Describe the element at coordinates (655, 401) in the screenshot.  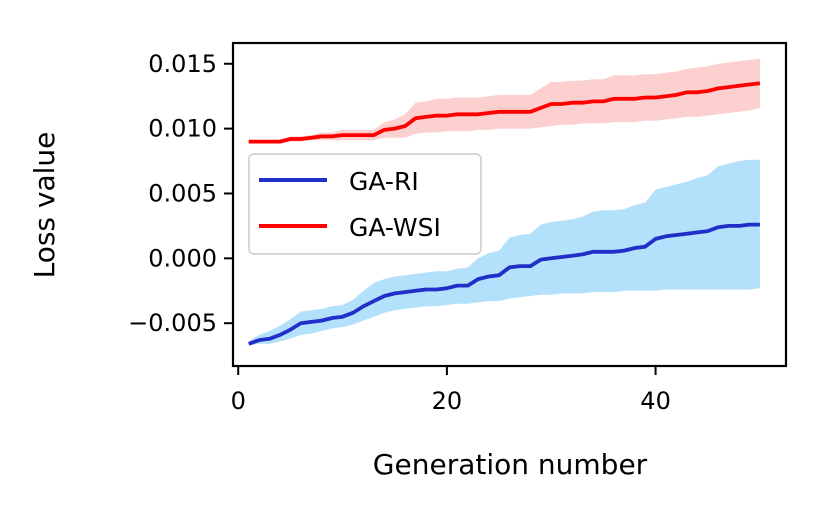
I see `x-tick-label: 40` at that location.